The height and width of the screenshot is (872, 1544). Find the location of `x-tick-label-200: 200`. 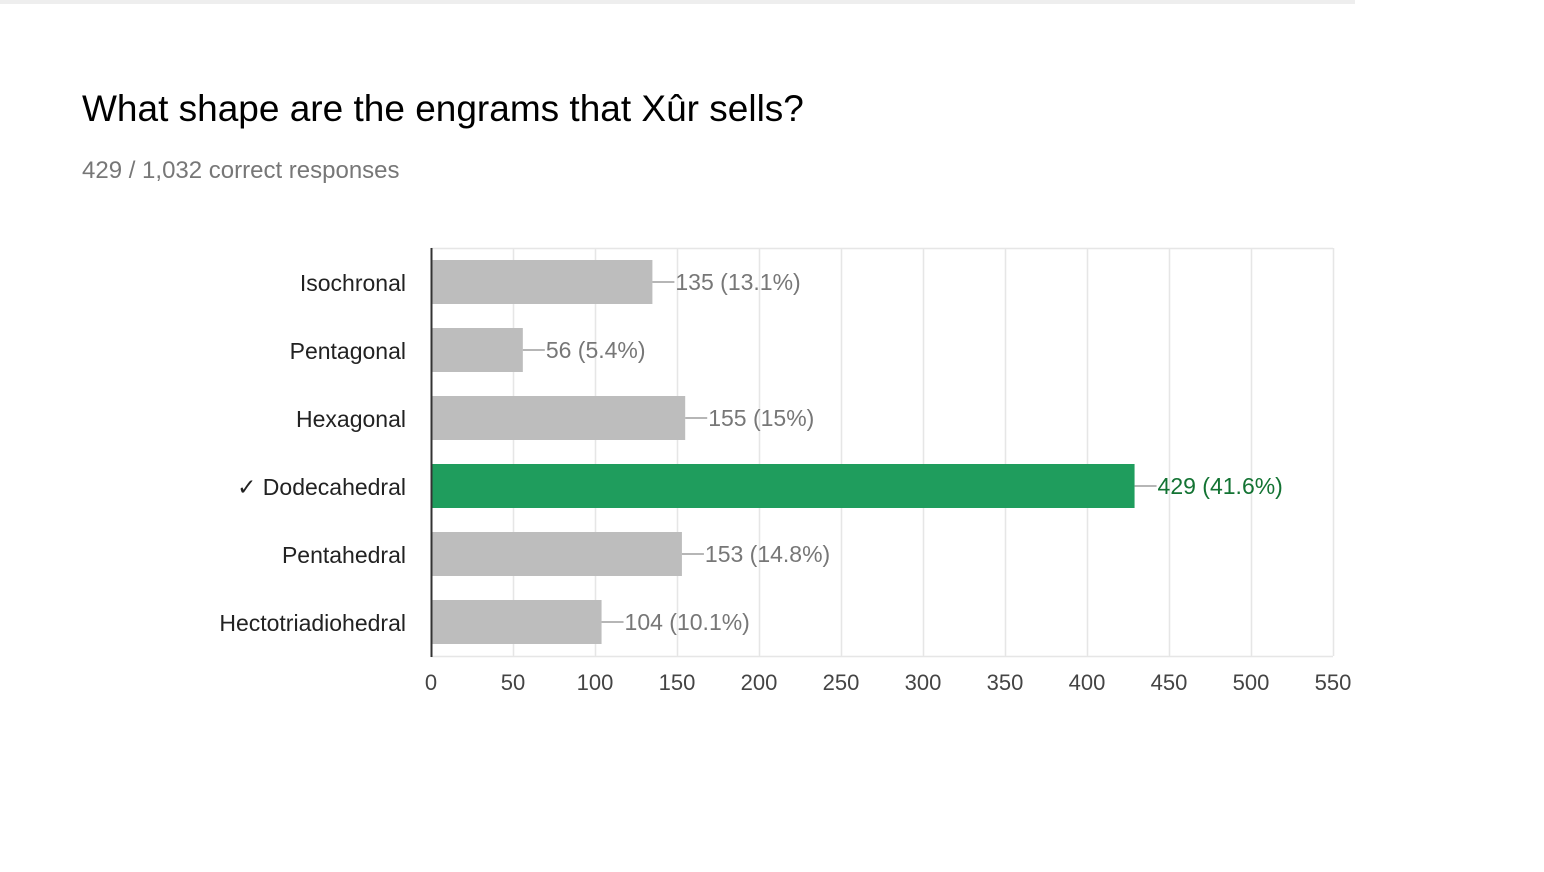

x-tick-label-200: 200 is located at coordinates (759, 682).